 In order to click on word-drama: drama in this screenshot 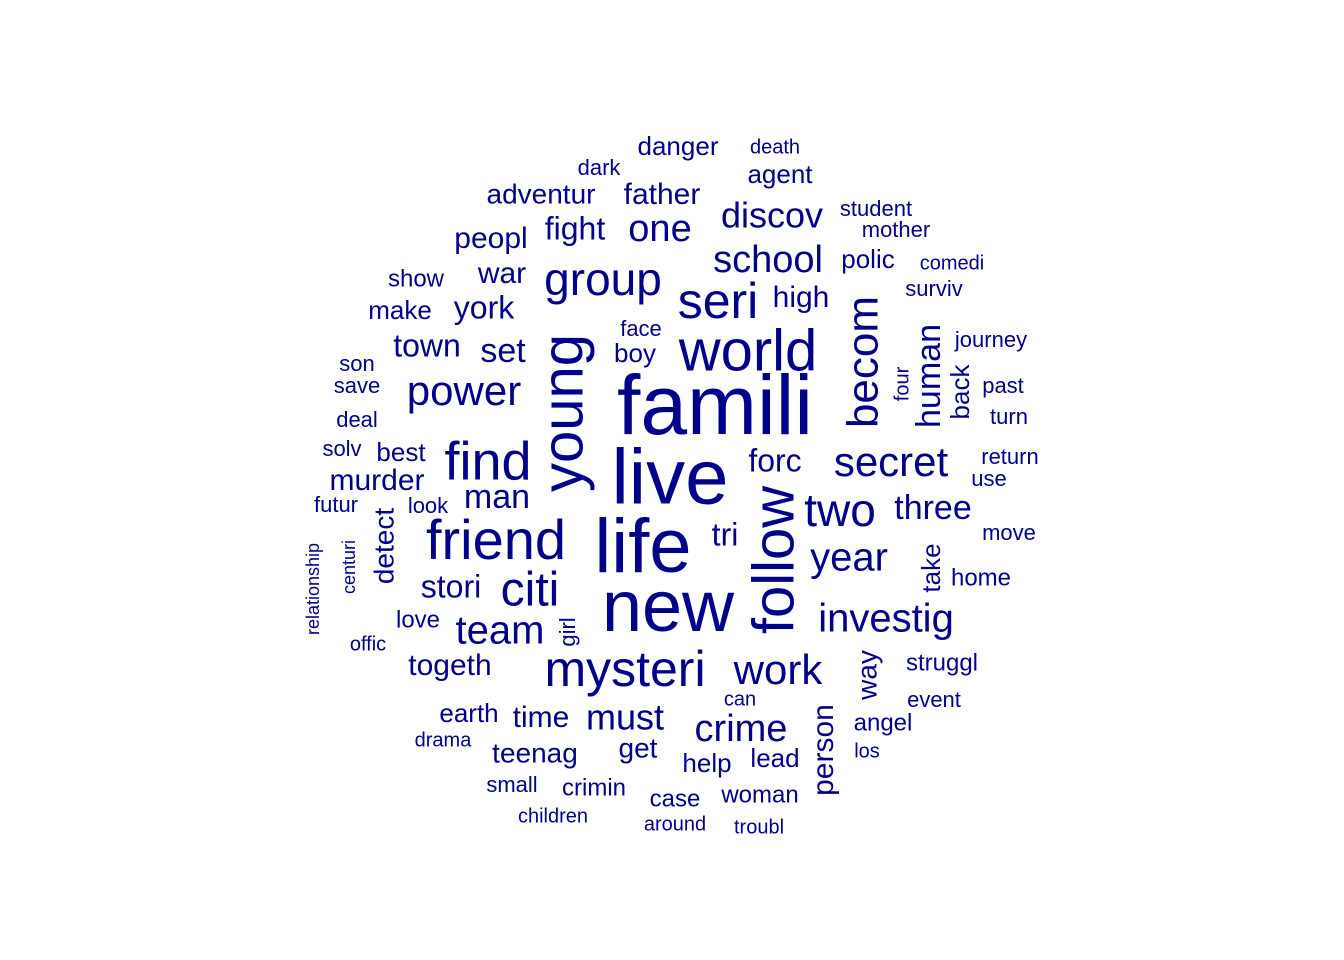, I will do `click(444, 740)`.